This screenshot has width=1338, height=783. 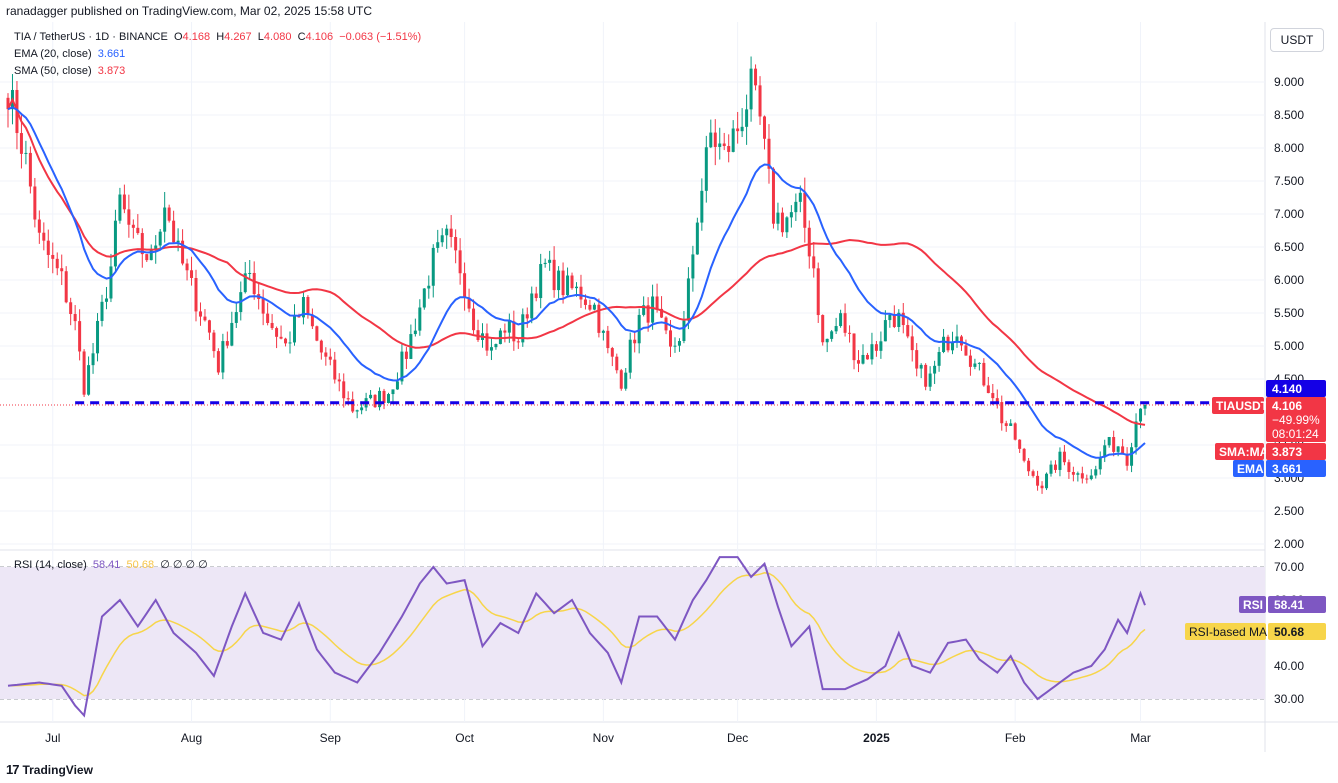 What do you see at coordinates (1289, 247) in the screenshot?
I see `price-tick-label: 6.500` at bounding box center [1289, 247].